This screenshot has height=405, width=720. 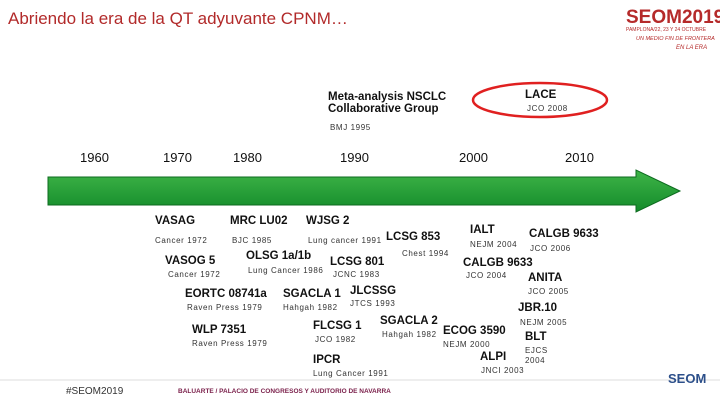 What do you see at coordinates (279, 256) in the screenshot?
I see `trial-name: OLSG 1a/1b` at bounding box center [279, 256].